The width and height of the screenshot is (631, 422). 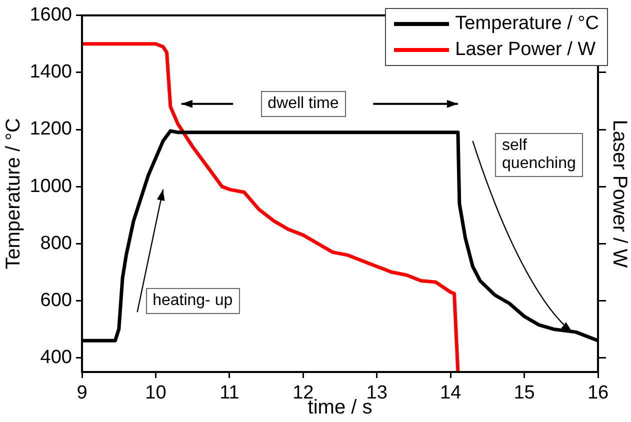 What do you see at coordinates (51, 72) in the screenshot?
I see `y-tick-label: 1400` at bounding box center [51, 72].